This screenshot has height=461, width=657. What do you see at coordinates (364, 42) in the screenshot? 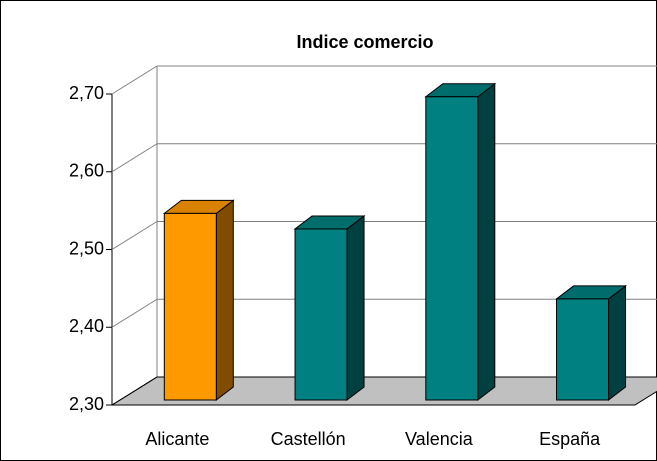
I see `chart-title: Indice comercio` at bounding box center [364, 42].